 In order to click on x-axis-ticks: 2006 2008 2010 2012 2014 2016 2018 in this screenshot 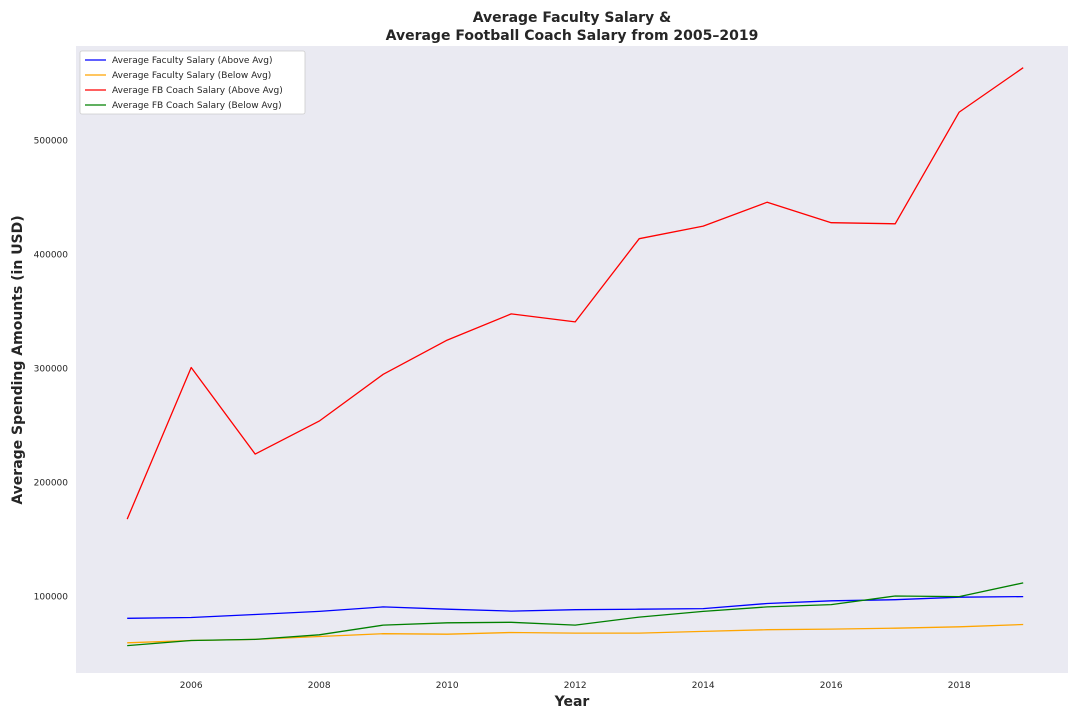, I will do `click(575, 686)`.